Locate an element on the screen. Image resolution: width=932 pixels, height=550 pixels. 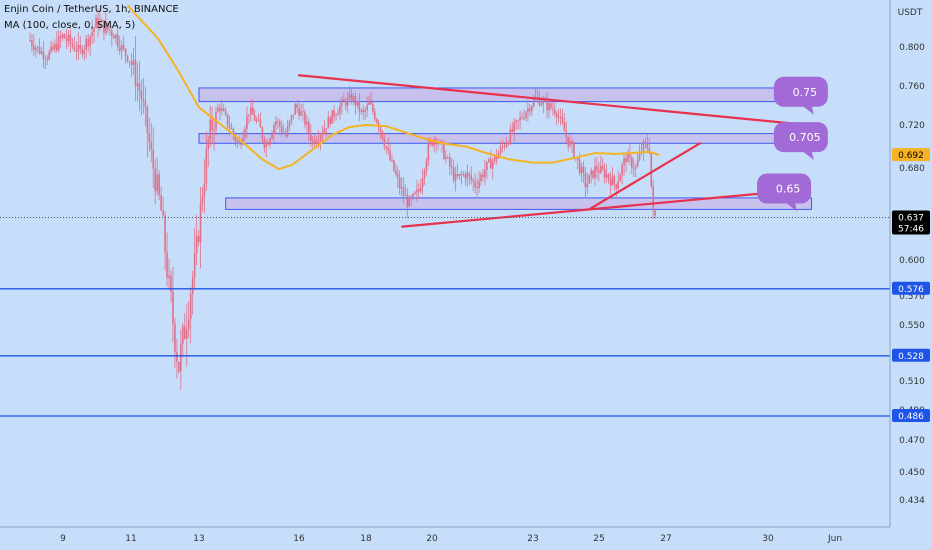
price-tick-label: 0.450 is located at coordinates (912, 473).